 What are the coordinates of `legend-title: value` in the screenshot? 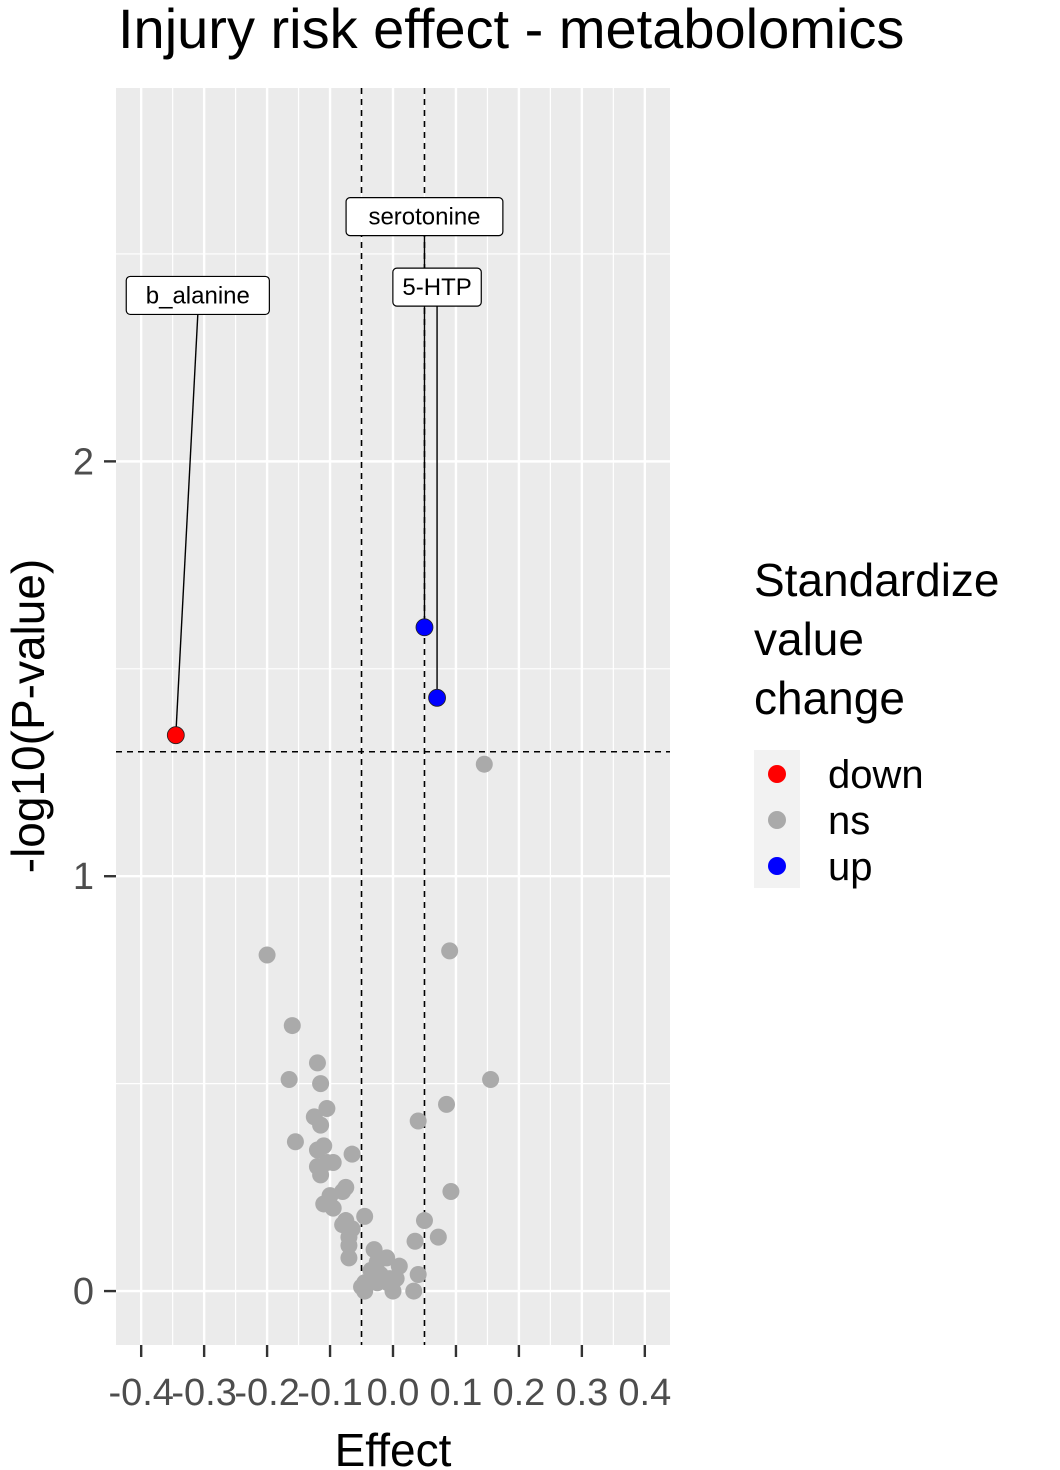 It's located at (809, 639).